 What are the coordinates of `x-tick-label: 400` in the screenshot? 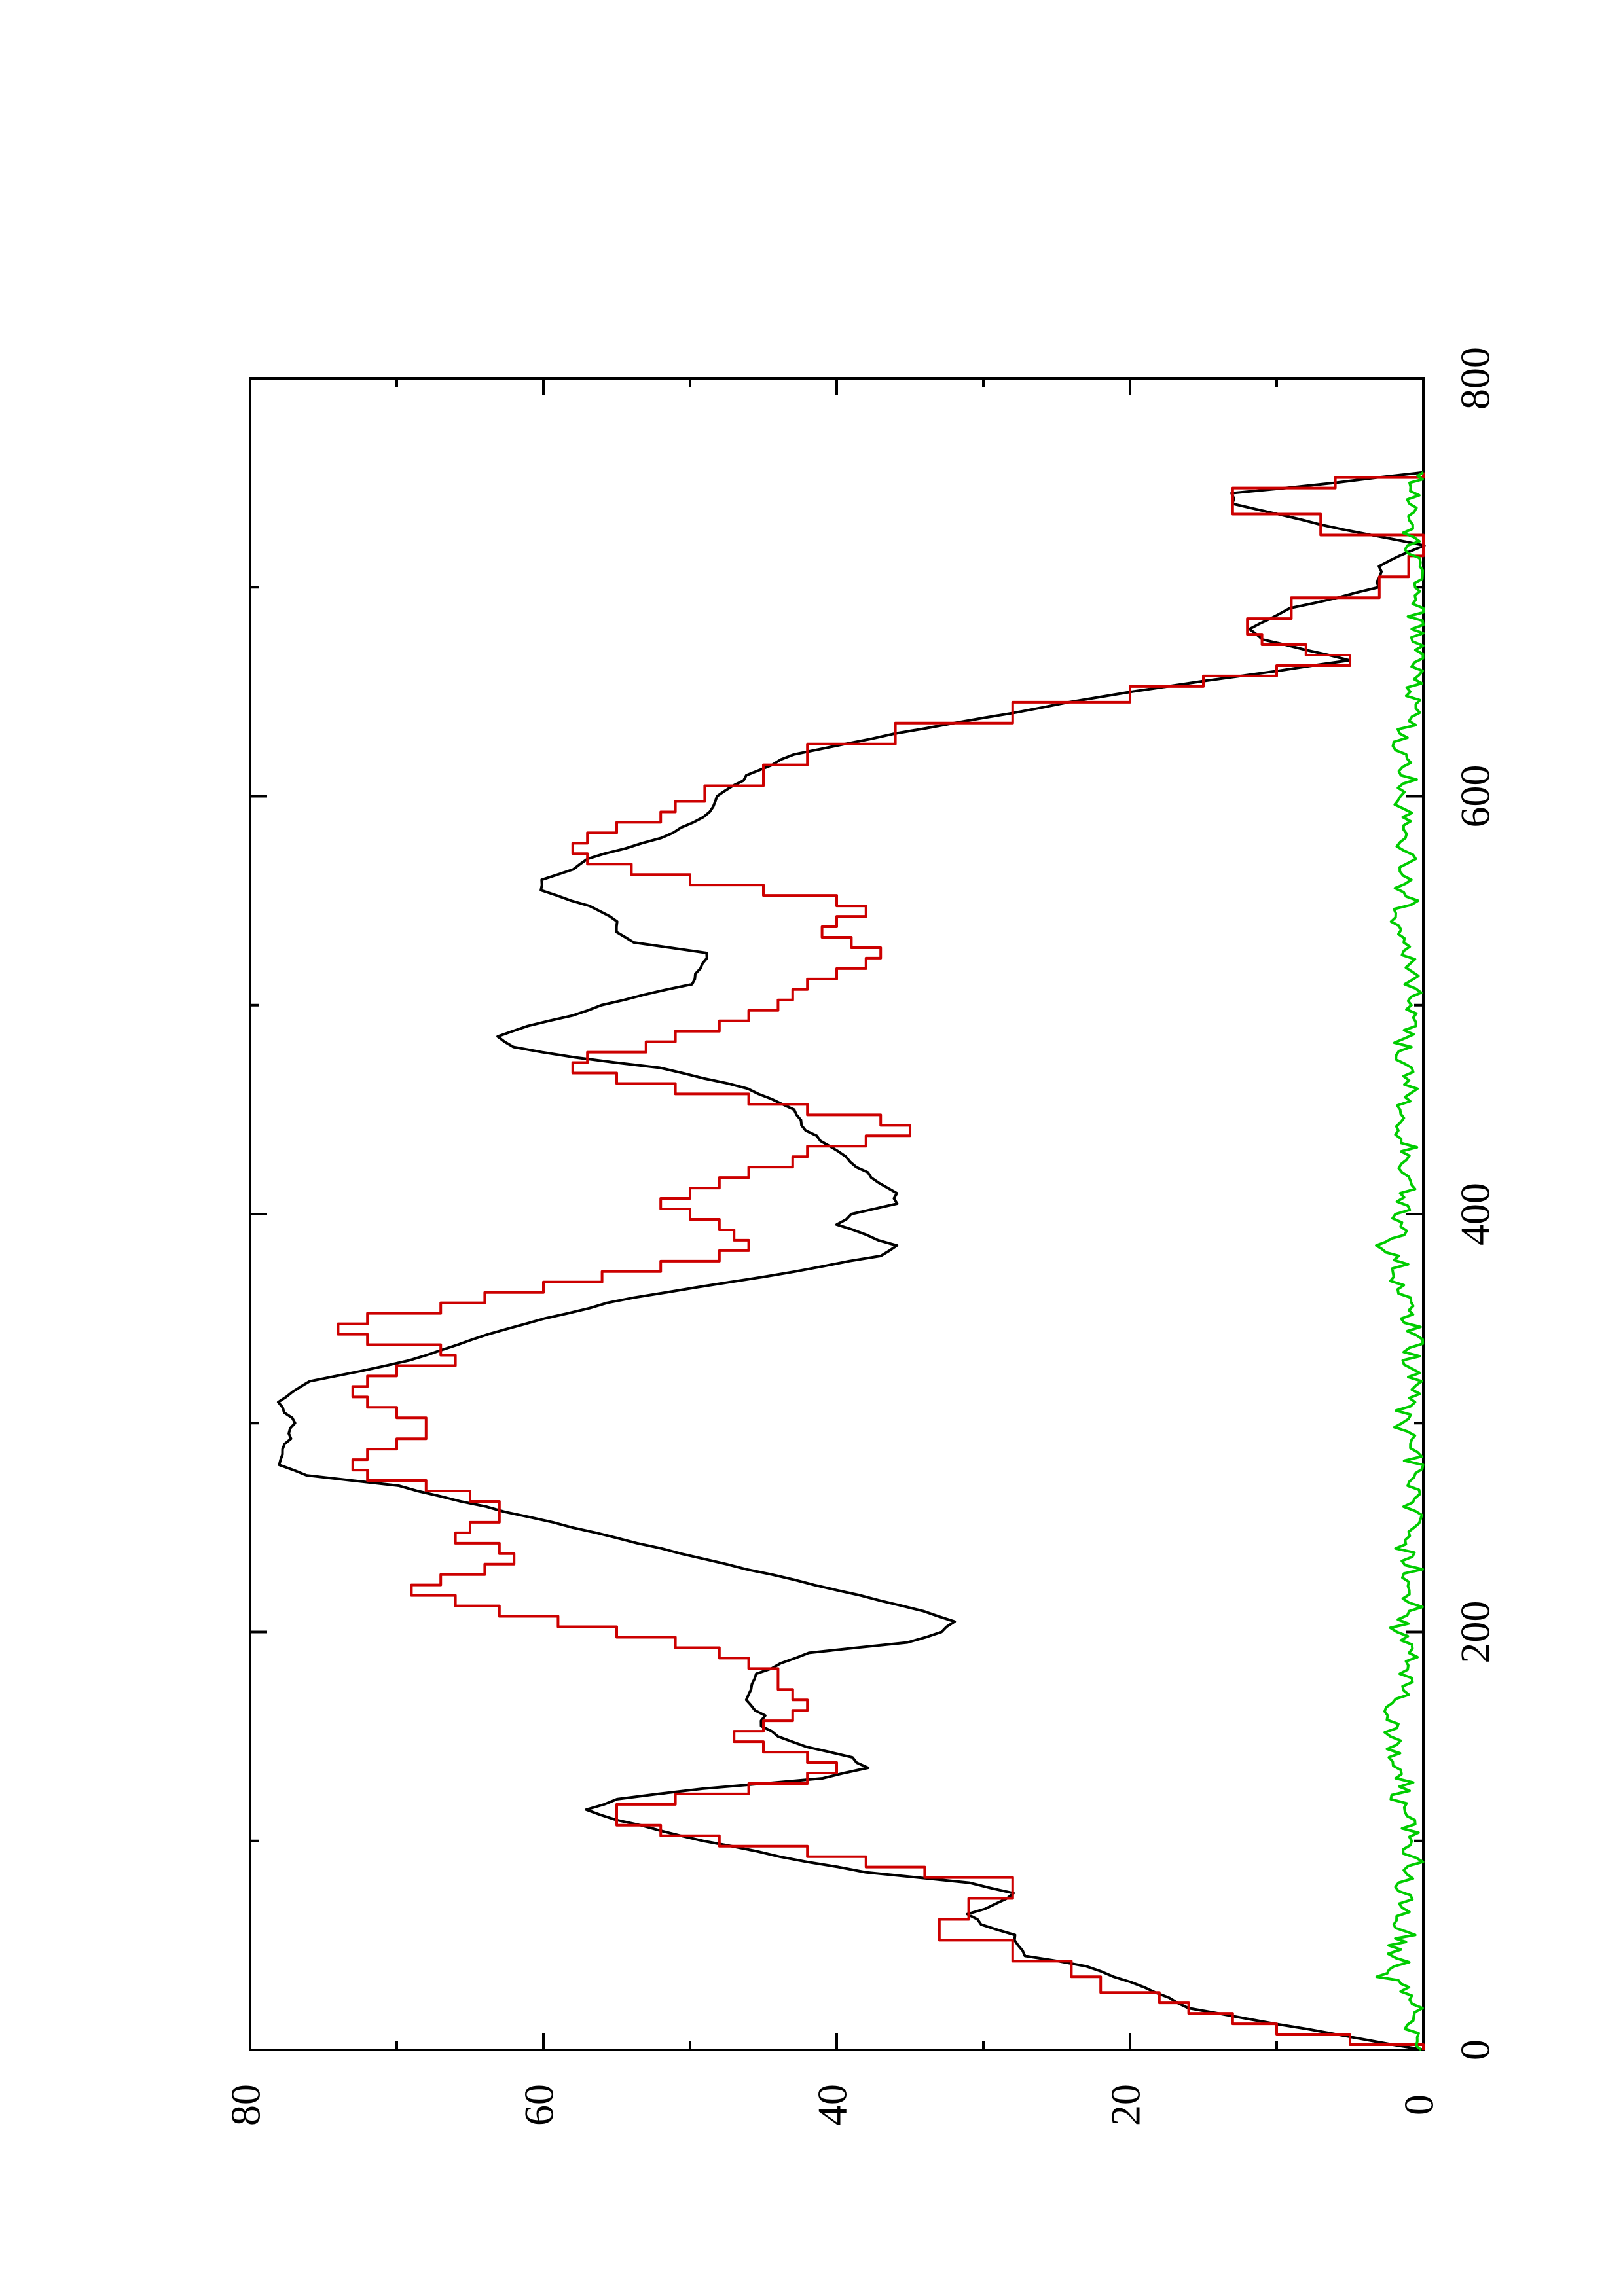 It's located at (1475, 1214).